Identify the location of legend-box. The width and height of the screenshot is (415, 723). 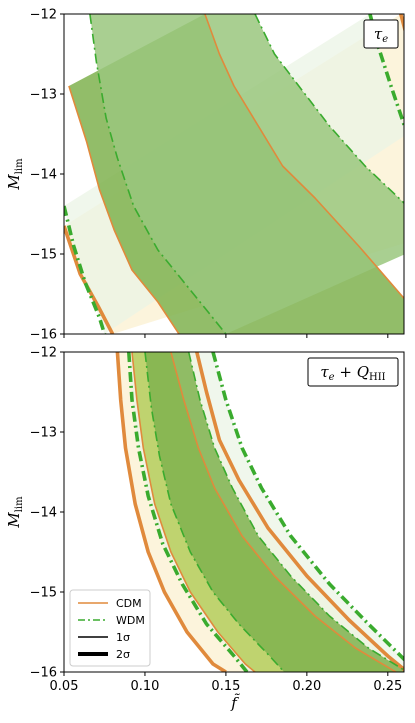
(110, 628).